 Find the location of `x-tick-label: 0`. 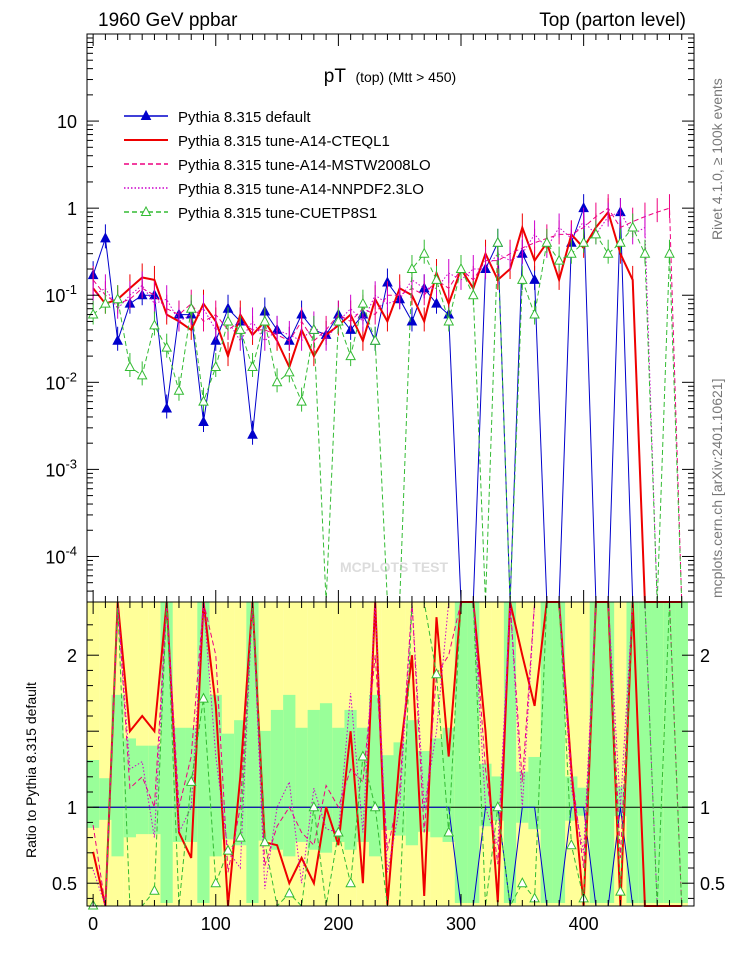

x-tick-label: 0 is located at coordinates (93, 924).